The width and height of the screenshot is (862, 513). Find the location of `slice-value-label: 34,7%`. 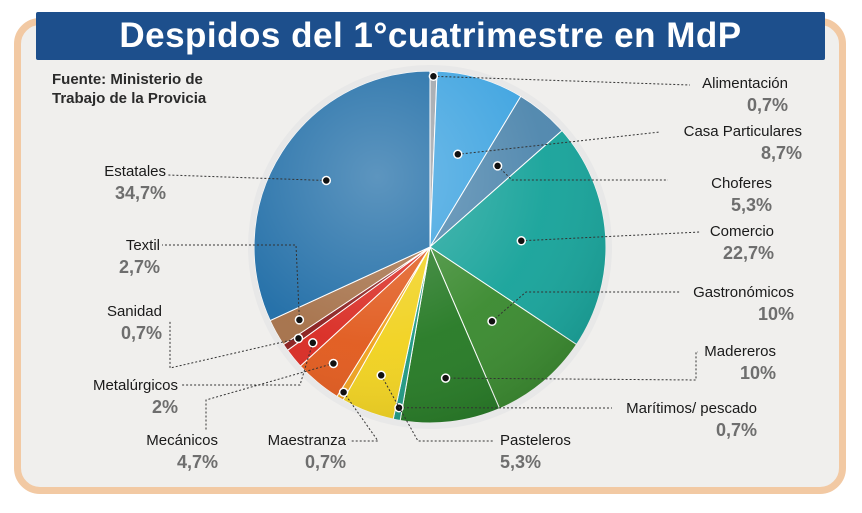

slice-value-label: 34,7% is located at coordinates (140, 193).